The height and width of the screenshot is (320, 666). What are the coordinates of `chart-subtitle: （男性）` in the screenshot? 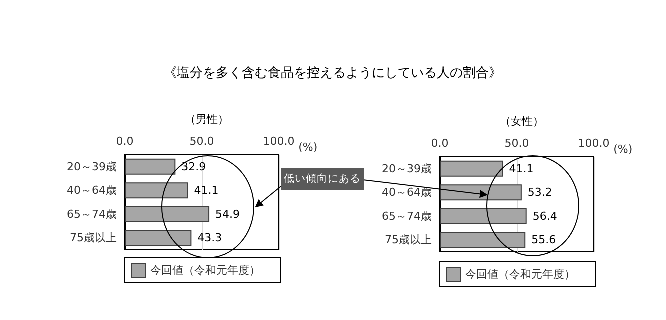 It's located at (207, 119).